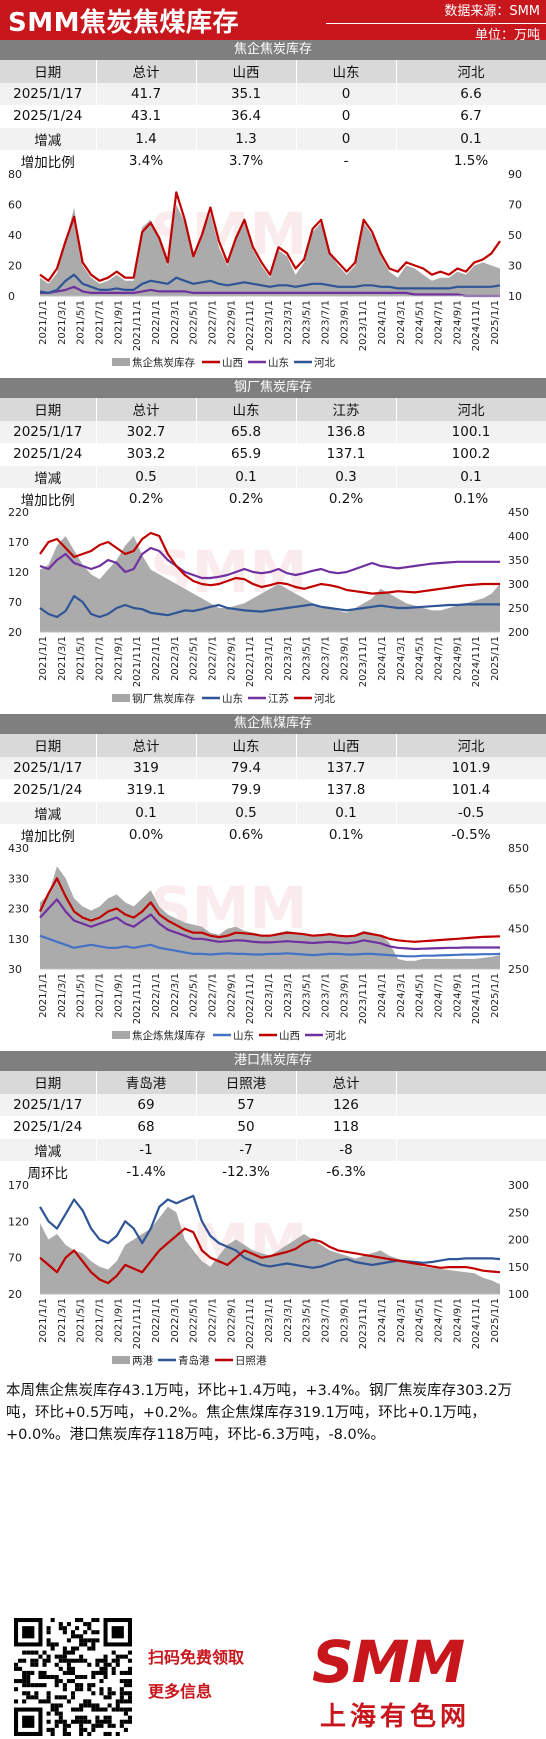  I want to click on column-header: 青岛港, so click(146, 1082).